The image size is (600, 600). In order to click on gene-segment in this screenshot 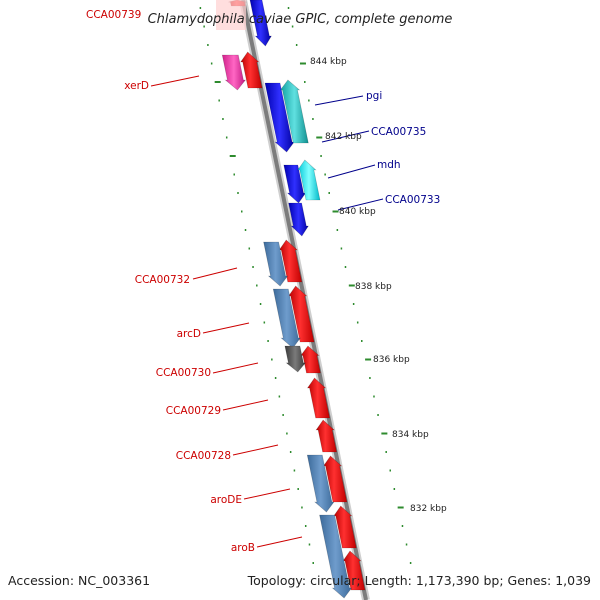, I will do `click(295, 359)`.